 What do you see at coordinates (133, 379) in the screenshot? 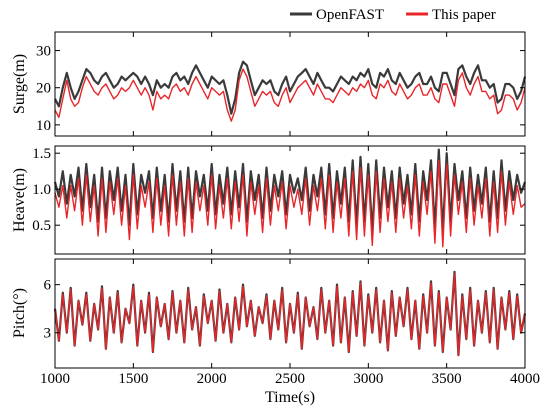
I see `x-tick-label: 1500` at bounding box center [133, 379].